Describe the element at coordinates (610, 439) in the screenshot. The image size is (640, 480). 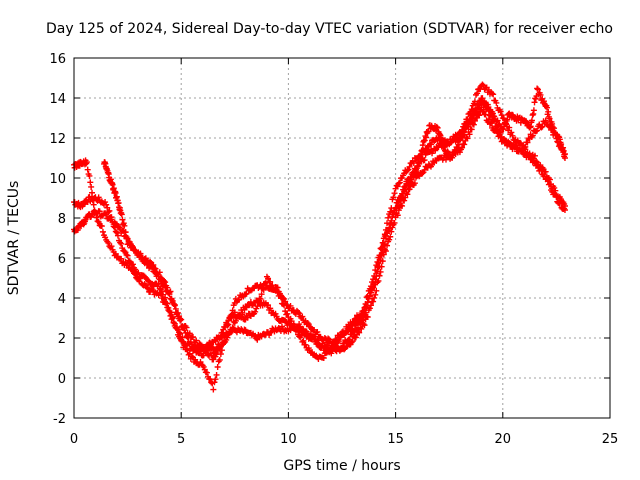
I see `x-tick-label: 25` at that location.